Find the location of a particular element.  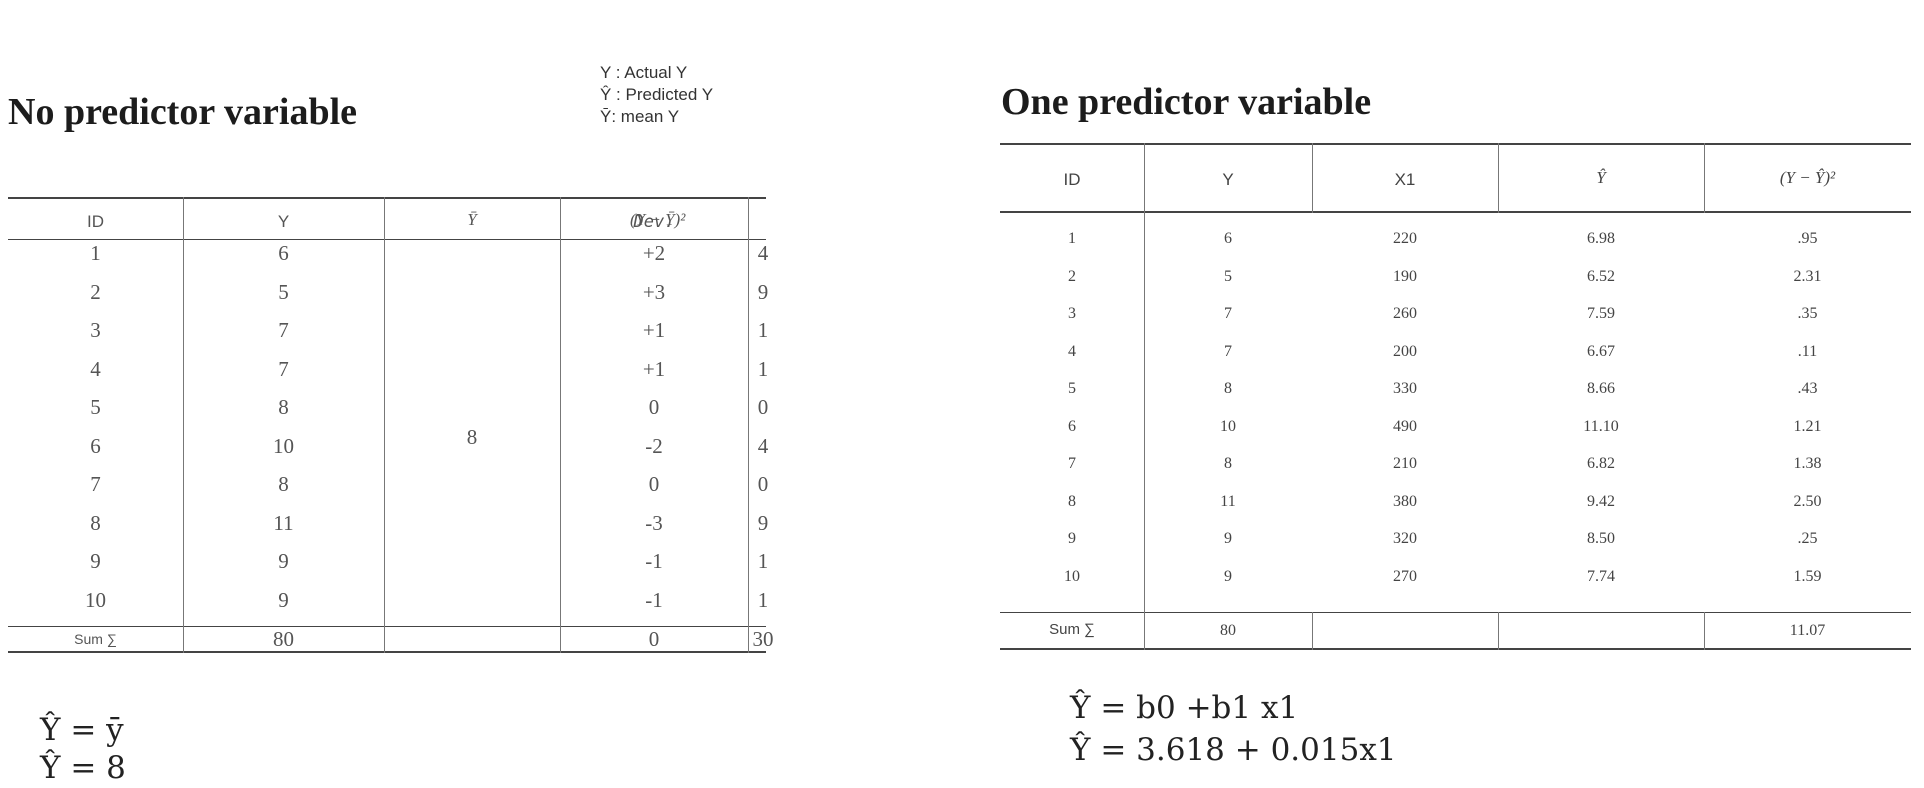

table-cell: 380 is located at coordinates (1405, 501).